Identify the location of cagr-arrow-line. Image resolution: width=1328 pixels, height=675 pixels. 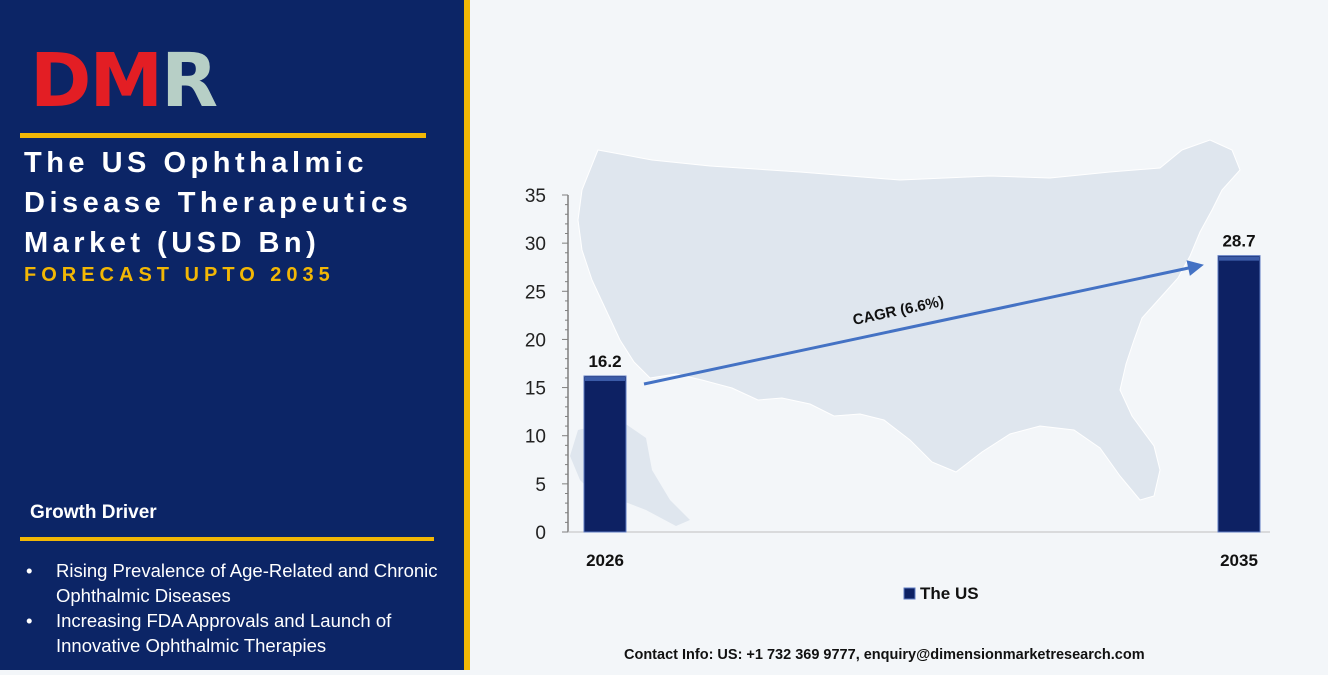
(921, 325).